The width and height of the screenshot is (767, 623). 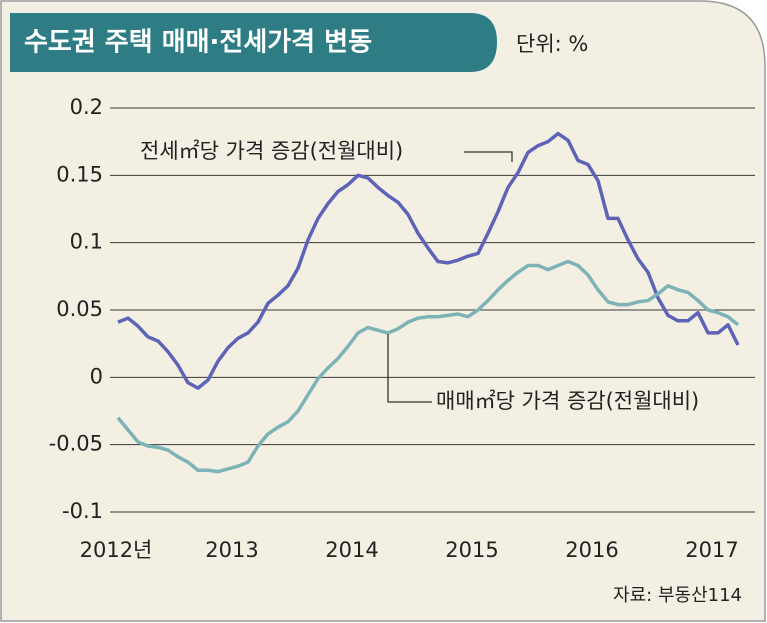 I want to click on unit-label: 단위: %, so click(x=552, y=44).